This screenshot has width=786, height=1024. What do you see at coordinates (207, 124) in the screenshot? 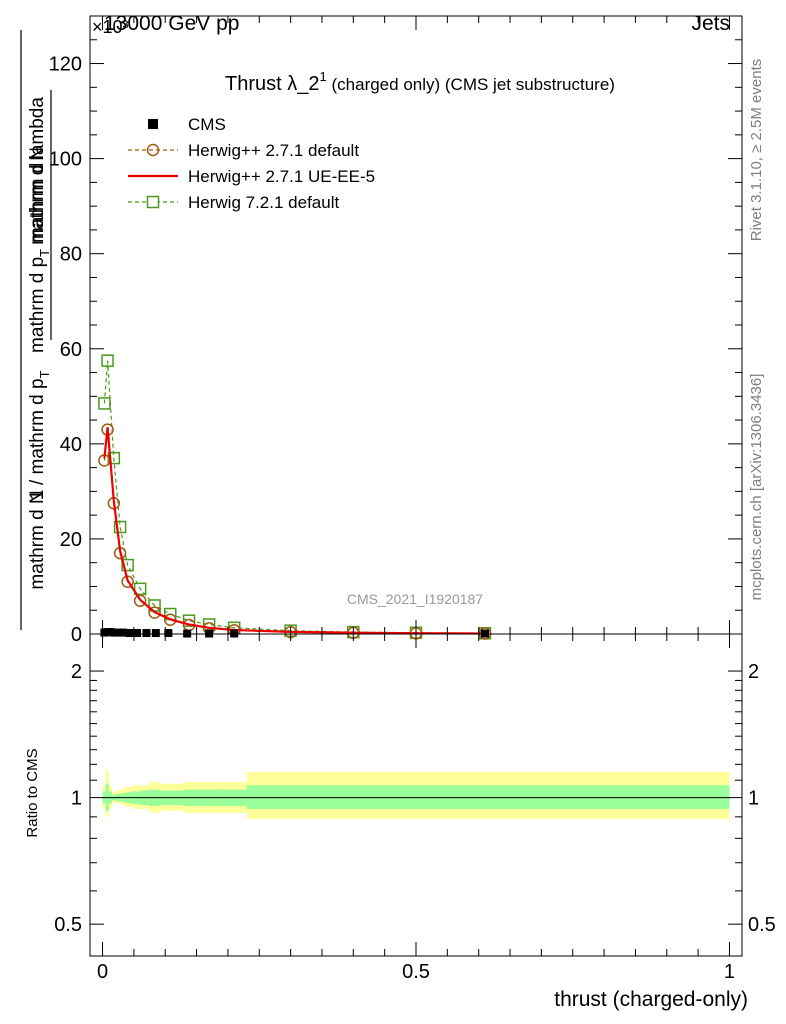
I see `legend-cms-label: CMS` at bounding box center [207, 124].